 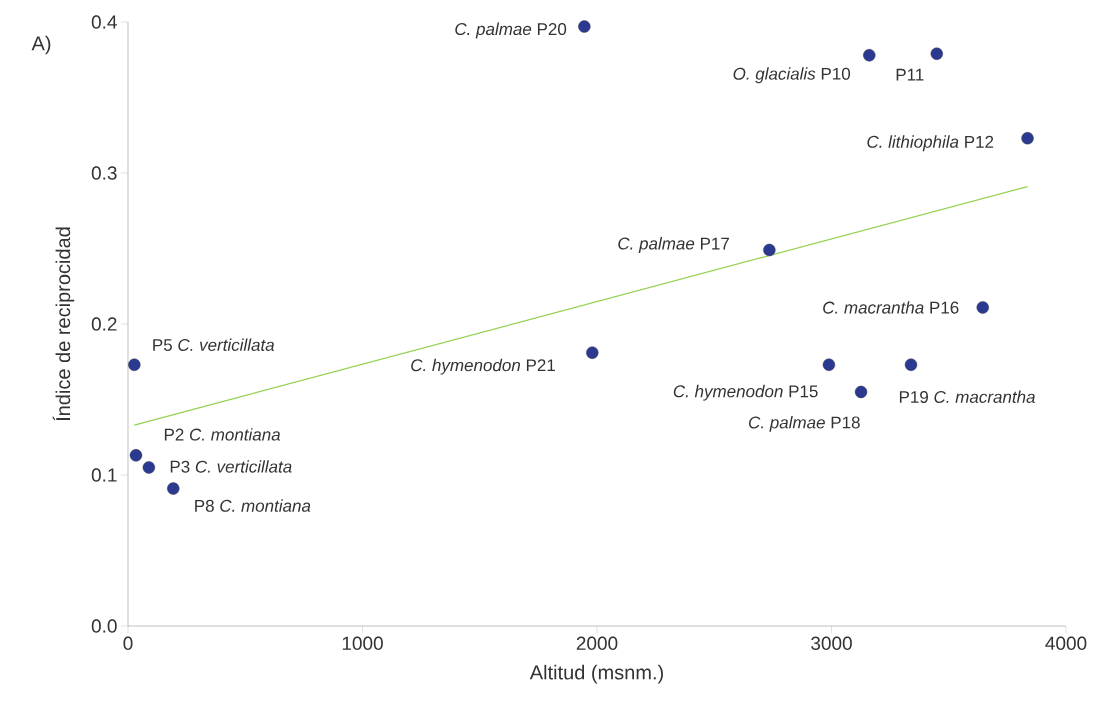 What do you see at coordinates (792, 75) in the screenshot?
I see `annotation: O. glacialis P10` at bounding box center [792, 75].